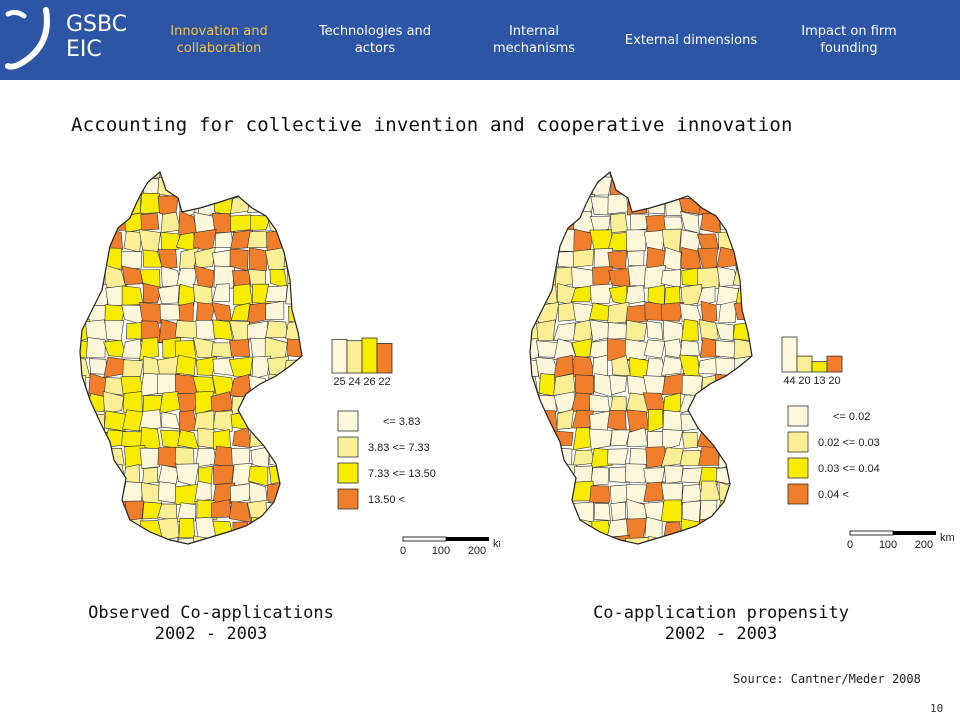 Image resolution: width=960 pixels, height=720 pixels. Describe the element at coordinates (96, 37) in the screenshot. I see `logo-text: GSBC EIC` at that location.